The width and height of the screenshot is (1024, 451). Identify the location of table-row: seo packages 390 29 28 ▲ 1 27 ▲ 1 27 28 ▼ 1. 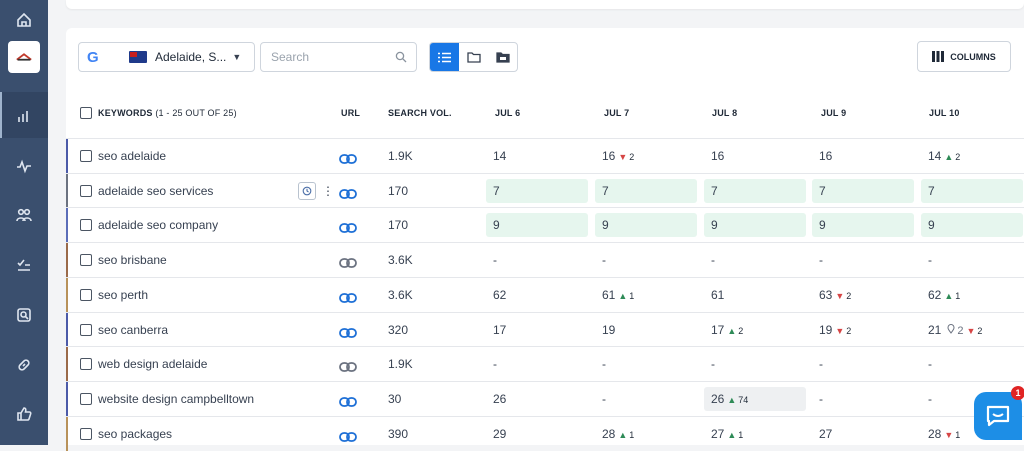
(545, 433).